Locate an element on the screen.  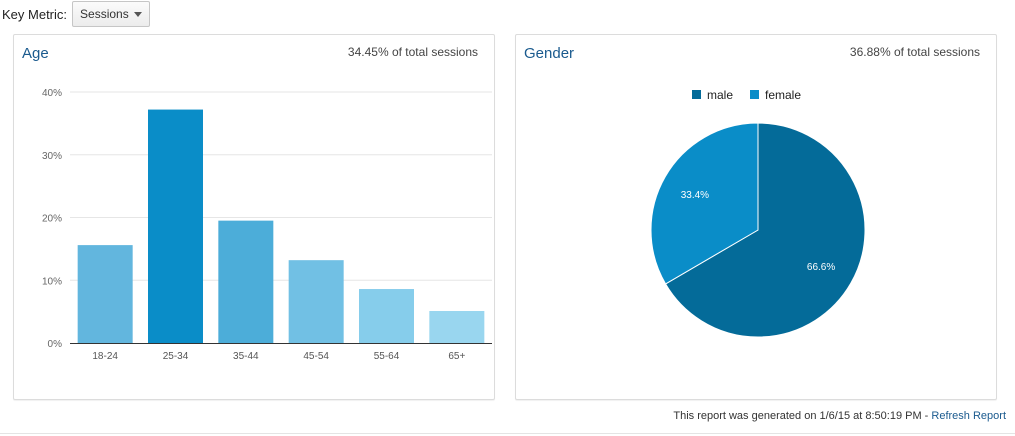
divider is located at coordinates (507, 433).